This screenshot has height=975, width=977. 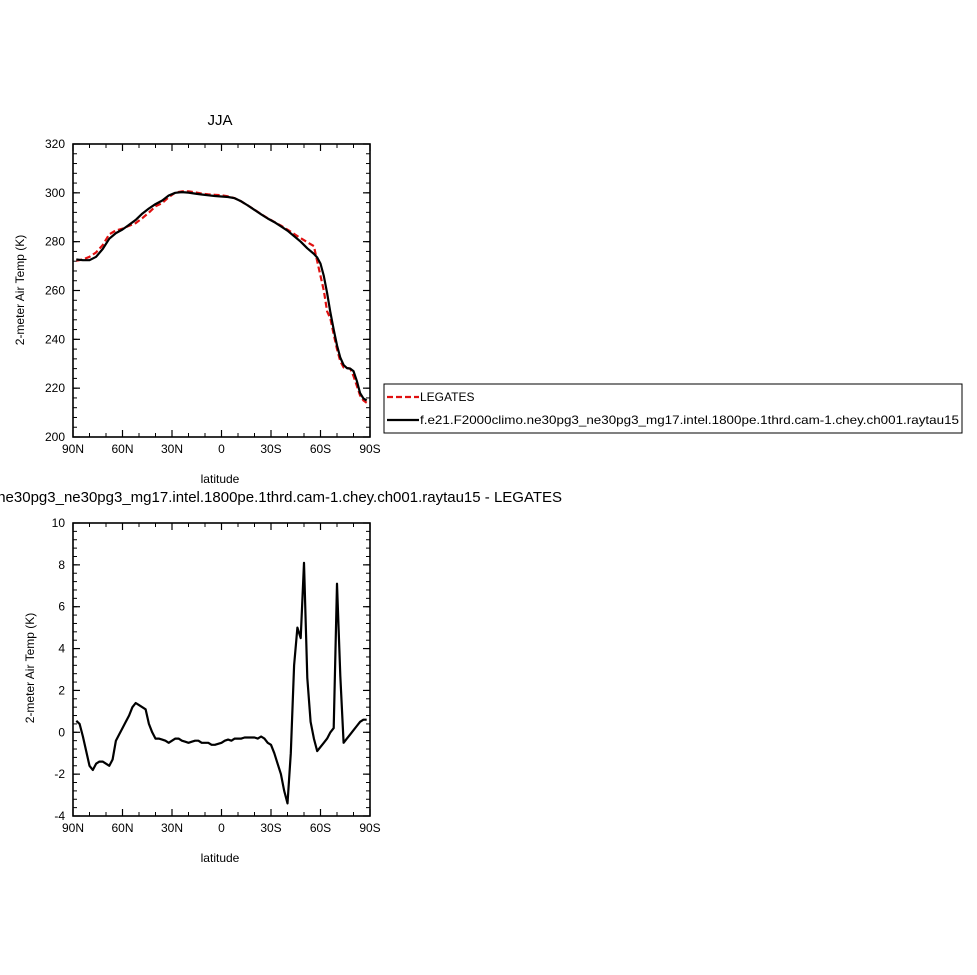 I want to click on bottom-y-axis-label: 2-meter Air Temp (K), so click(x=30, y=668).